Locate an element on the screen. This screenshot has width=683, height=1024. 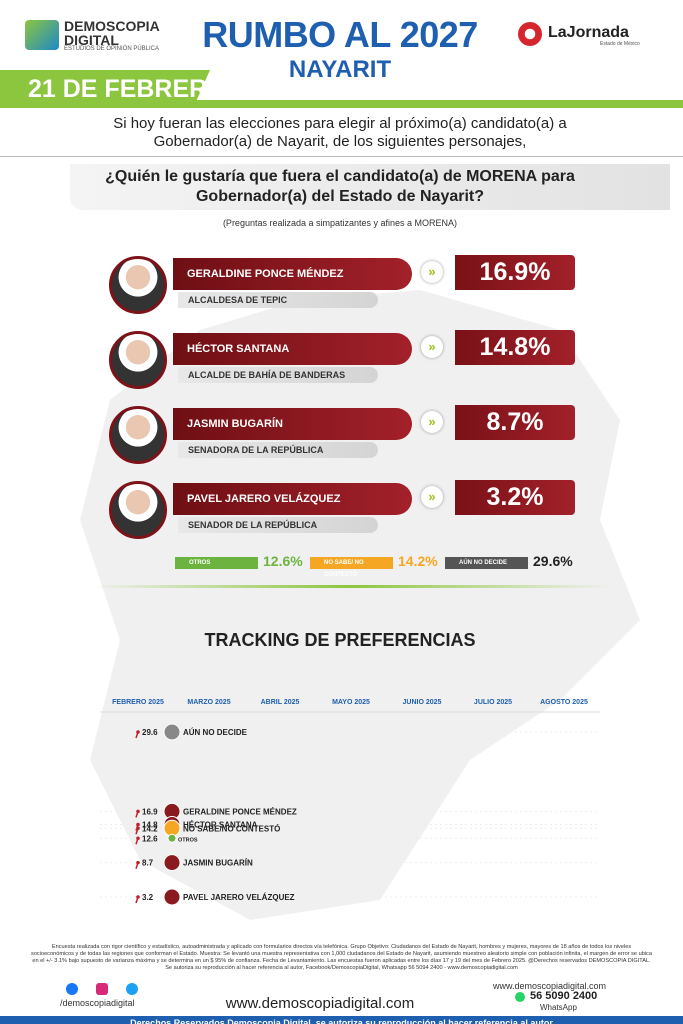
x-tick-label: MARZO 2025 is located at coordinates (208, 702).